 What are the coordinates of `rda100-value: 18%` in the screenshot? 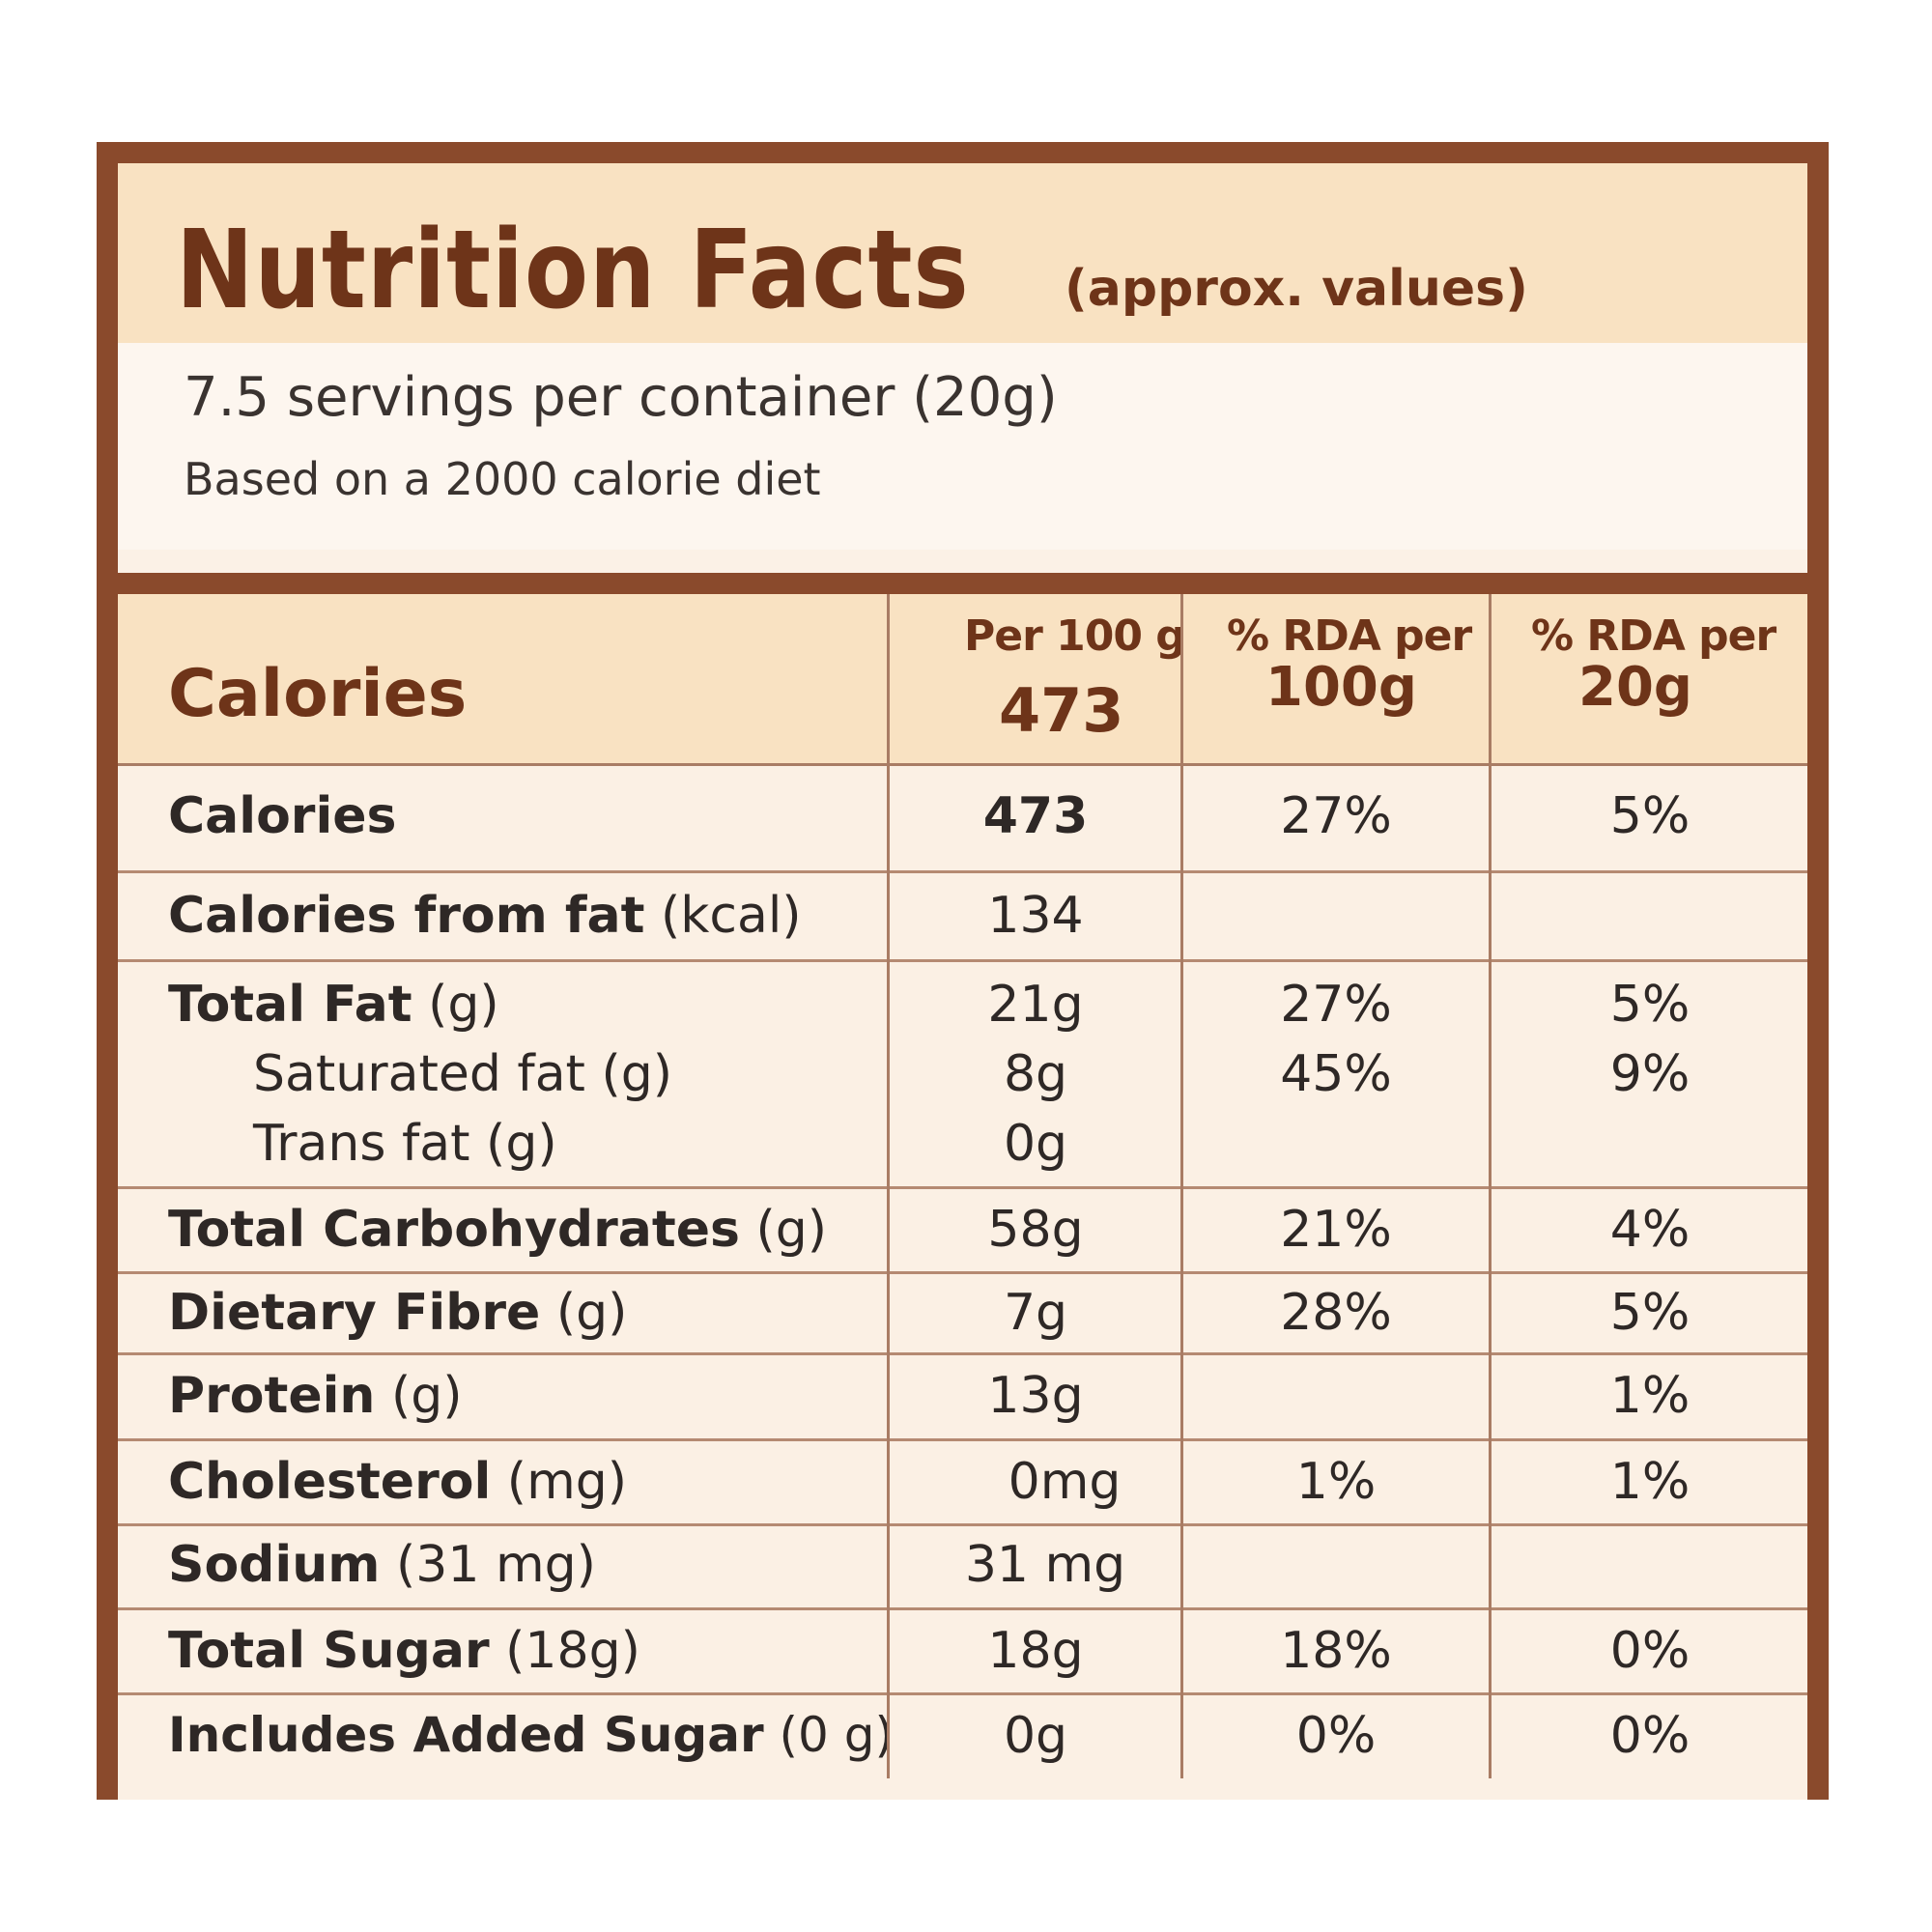 It's located at (1336, 1651).